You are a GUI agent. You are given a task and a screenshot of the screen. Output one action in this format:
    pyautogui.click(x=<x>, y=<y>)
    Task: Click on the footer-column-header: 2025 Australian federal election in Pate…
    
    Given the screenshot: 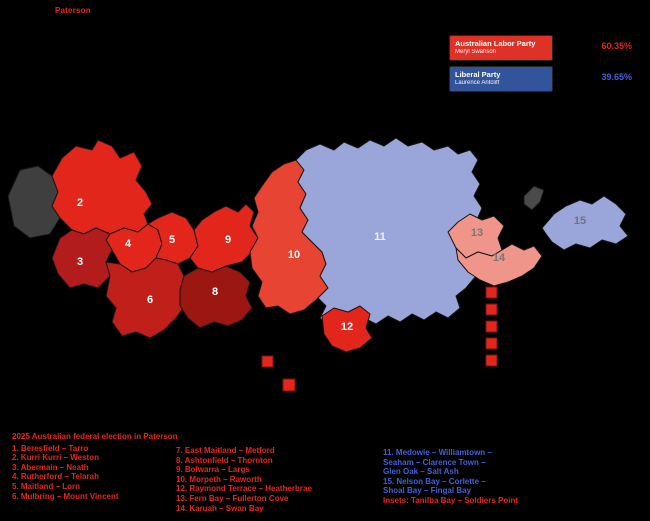 What is the action you would take?
    pyautogui.click(x=95, y=436)
    